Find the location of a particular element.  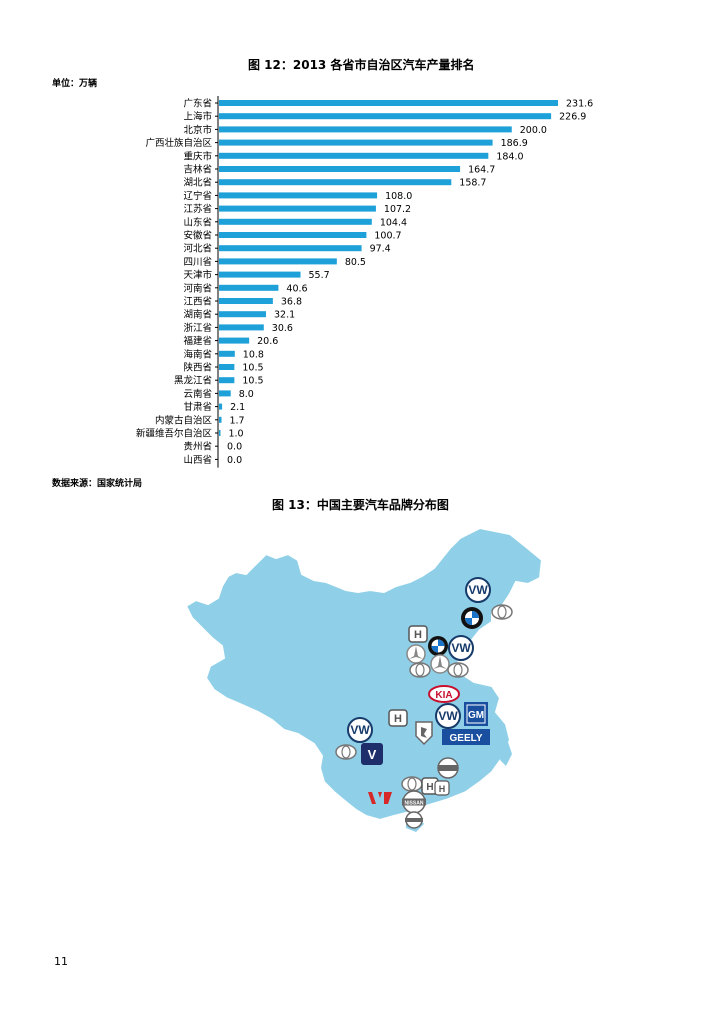

value-label: 107.2 is located at coordinates (397, 209).